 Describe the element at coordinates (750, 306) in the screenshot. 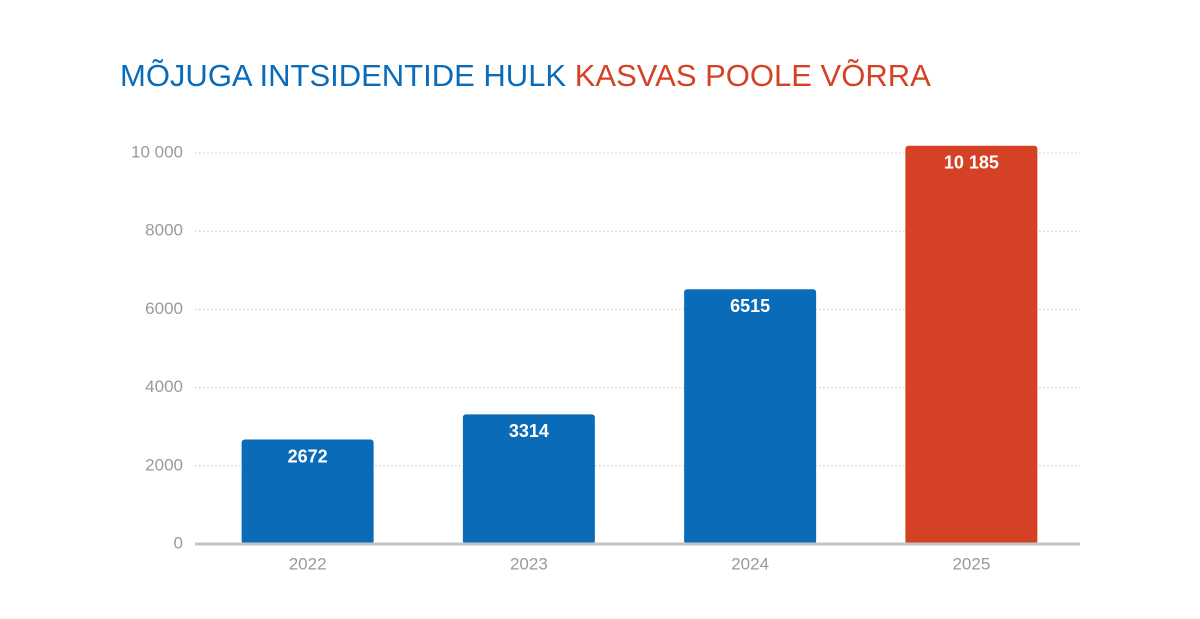

I see `value-label: 6515` at that location.